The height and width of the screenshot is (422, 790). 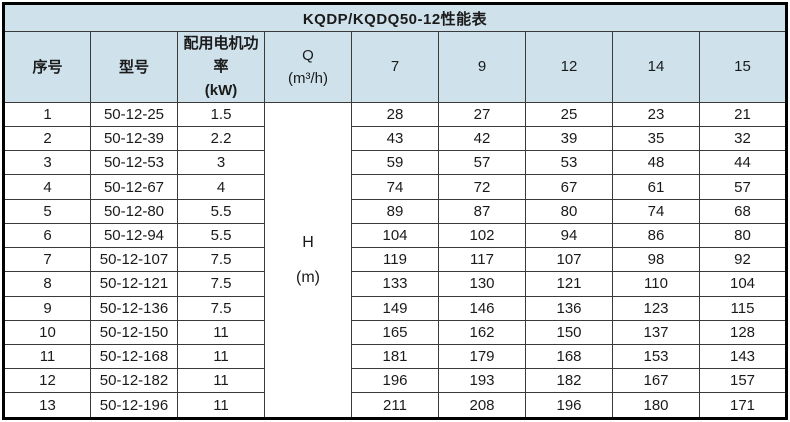 I want to click on model-cell: 50-12-182, so click(x=134, y=381).